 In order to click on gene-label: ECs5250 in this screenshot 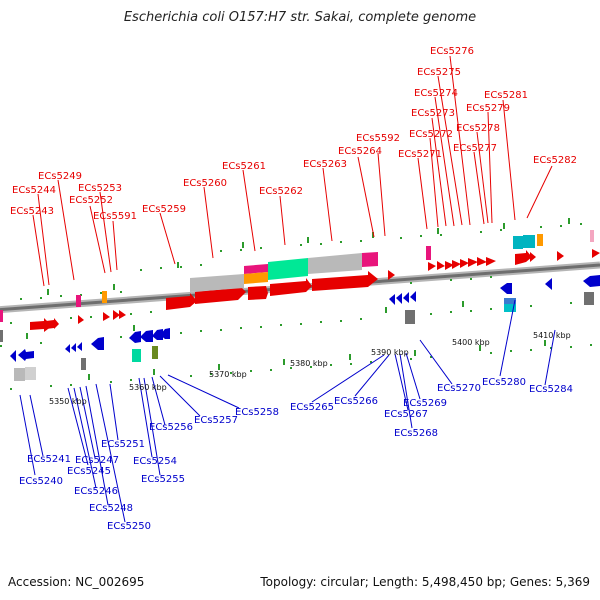, I will do `click(129, 526)`.